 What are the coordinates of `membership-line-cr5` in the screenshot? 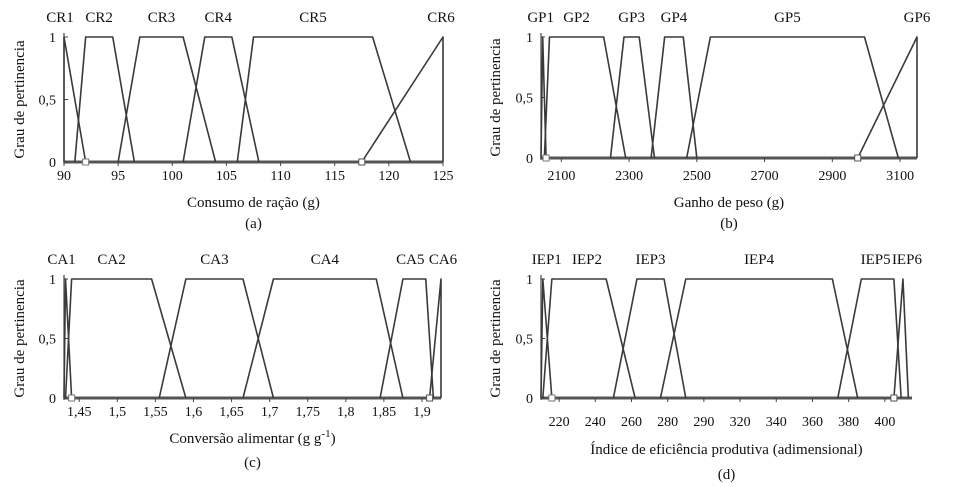 It's located at (324, 99).